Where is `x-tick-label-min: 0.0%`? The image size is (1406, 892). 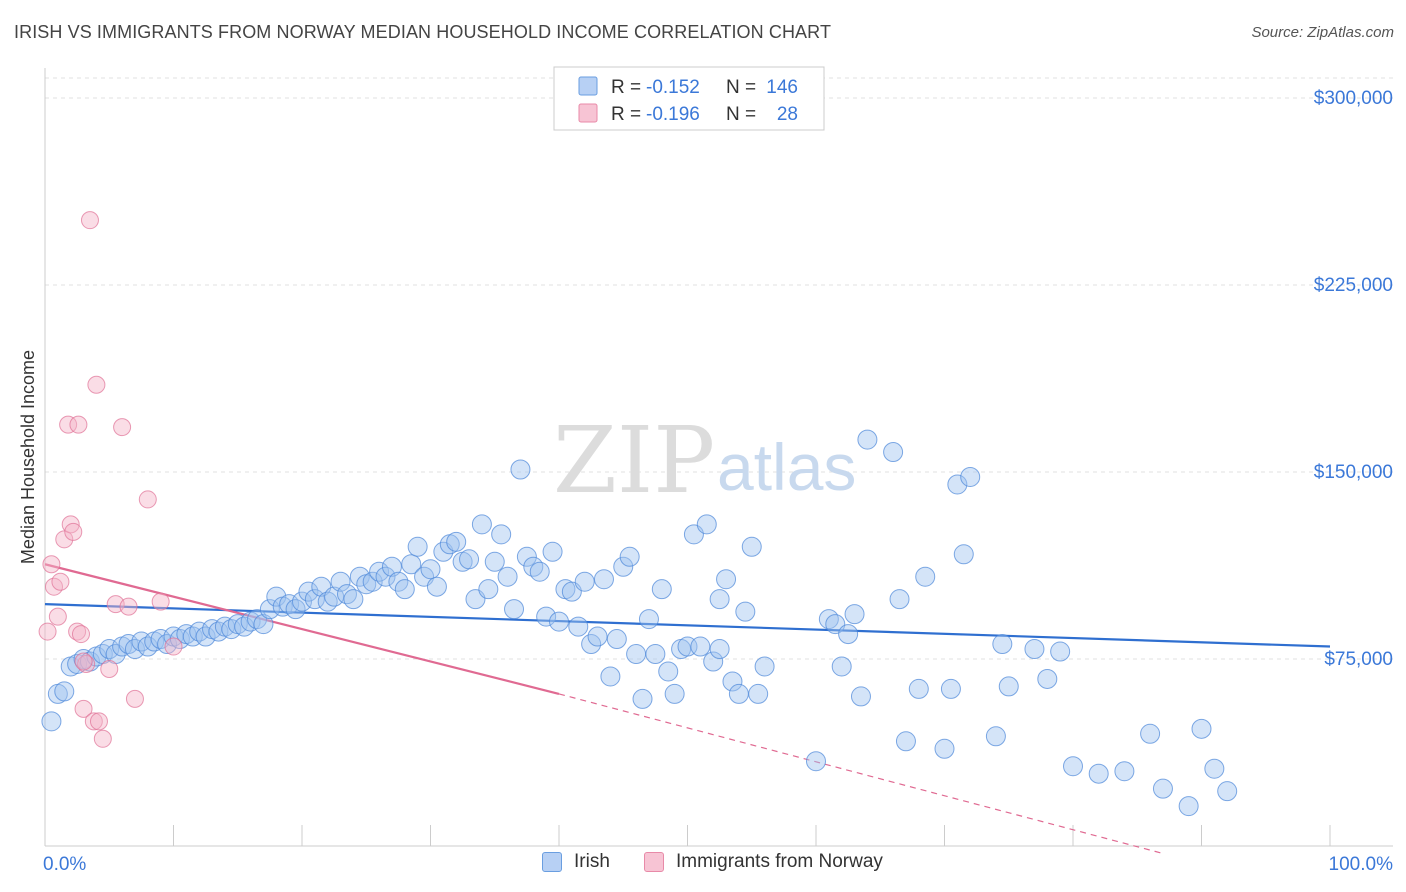
x-tick-label-min: 0.0% is located at coordinates (64, 864).